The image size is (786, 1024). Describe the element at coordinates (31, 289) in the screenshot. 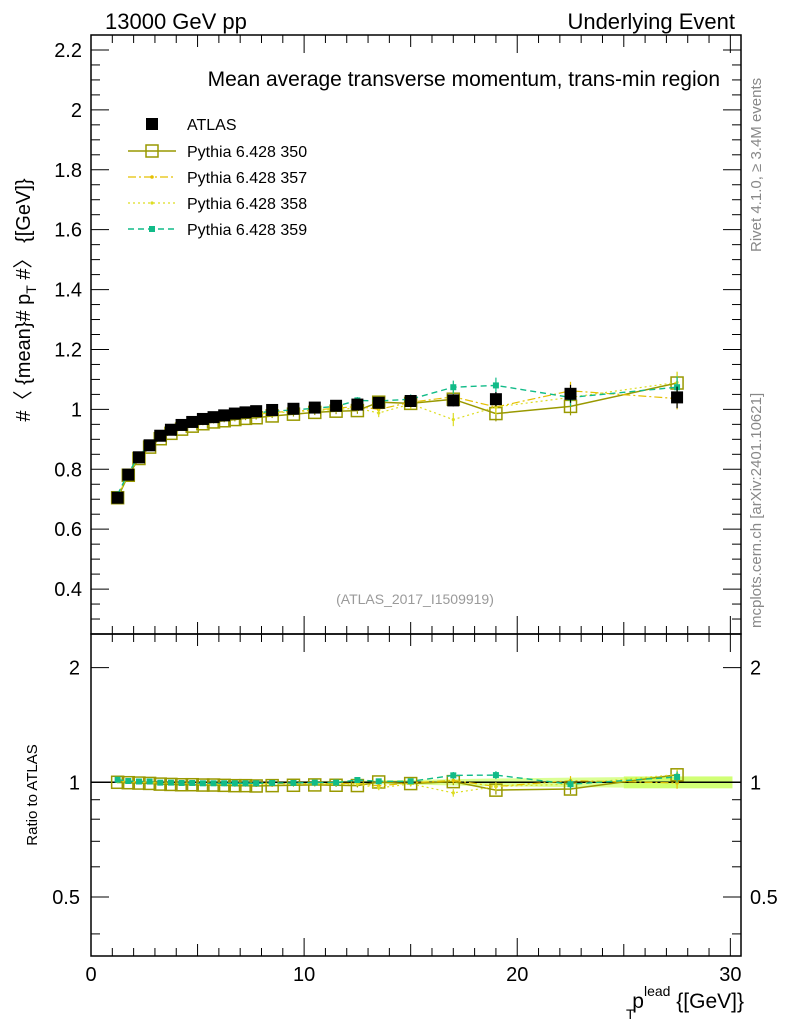

I see `y-axis-label-sub: T` at that location.